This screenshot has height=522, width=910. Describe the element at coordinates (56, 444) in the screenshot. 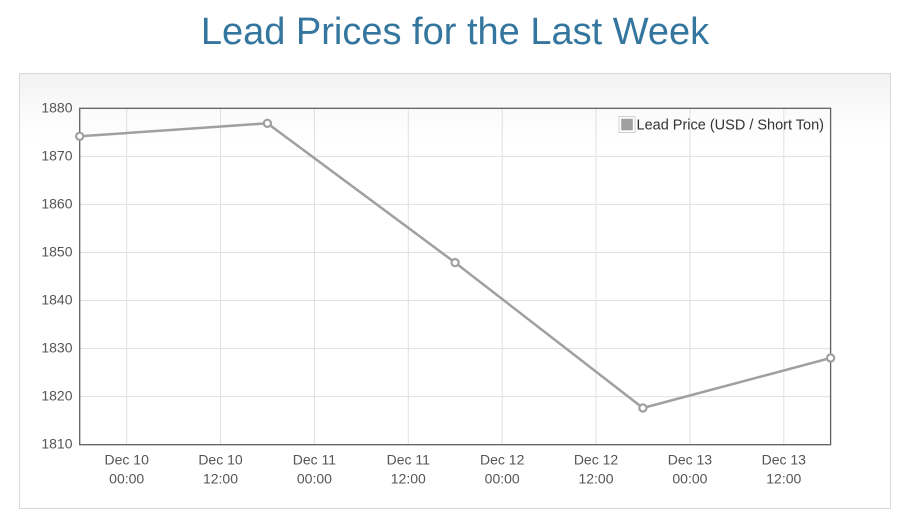

I see `svg-text: 1810` at that location.